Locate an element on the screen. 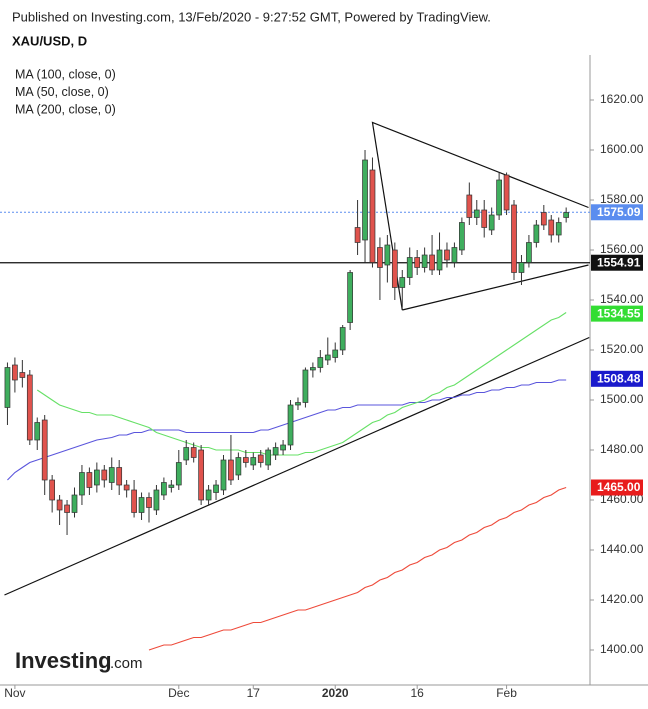  y-tick-label: 1620.00 is located at coordinates (622, 99).